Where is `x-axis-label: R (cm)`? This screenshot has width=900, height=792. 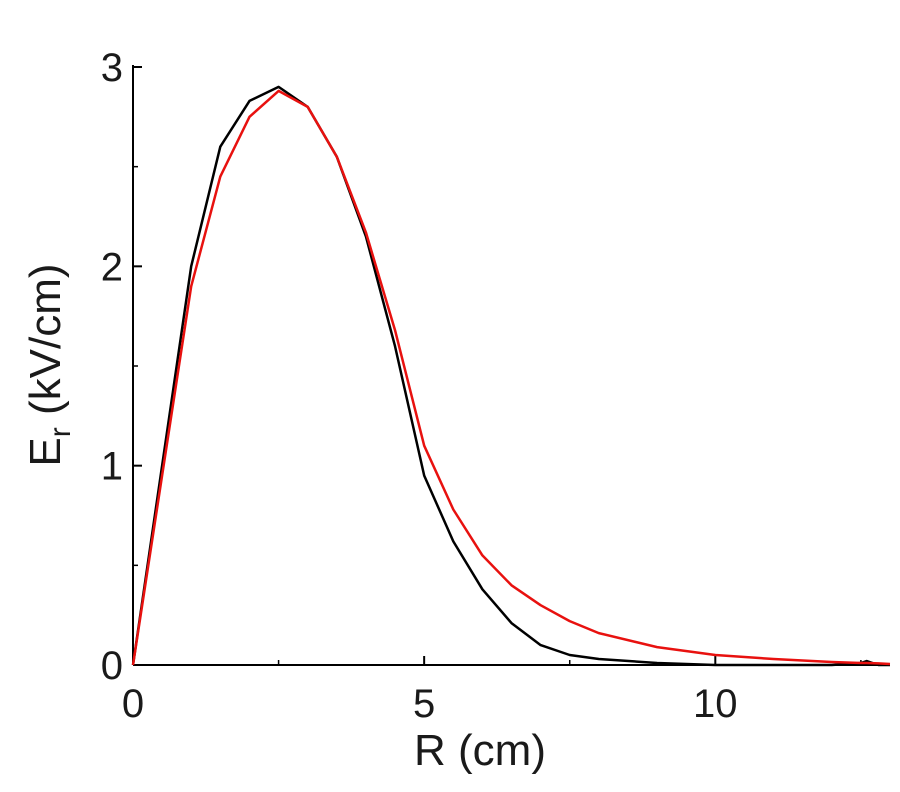
x-axis-label: R (cm) is located at coordinates (480, 750).